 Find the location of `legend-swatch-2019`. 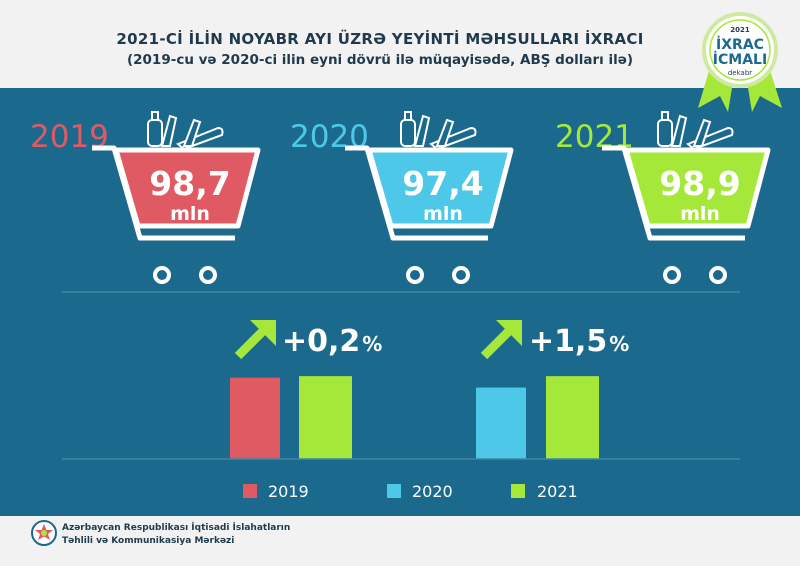

legend-swatch-2019 is located at coordinates (250, 491).